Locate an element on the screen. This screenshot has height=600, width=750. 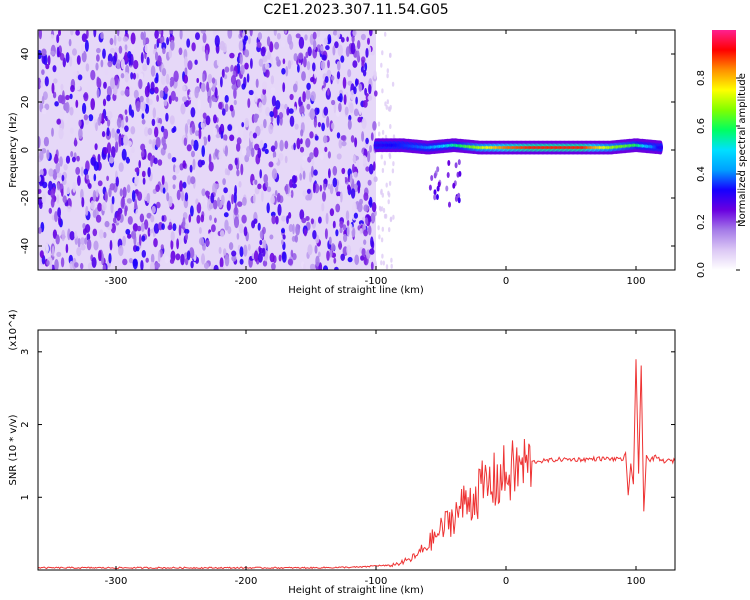
colorbar-tick-label: 0.2 is located at coordinates (701, 222).